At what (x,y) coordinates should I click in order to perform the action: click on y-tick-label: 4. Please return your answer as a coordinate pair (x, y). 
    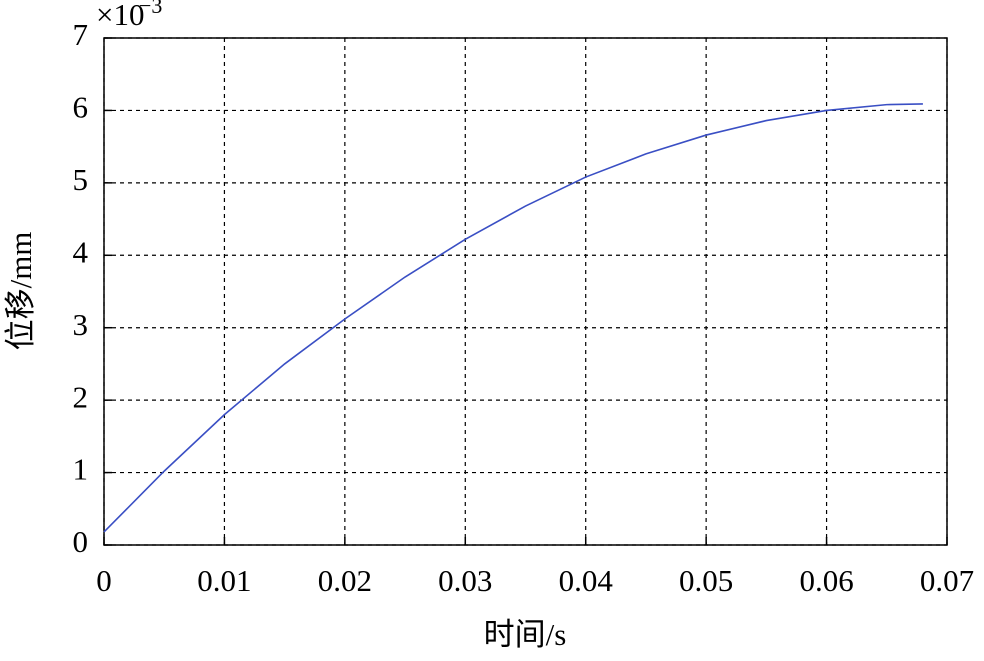
    Looking at the image, I should click on (81, 251).